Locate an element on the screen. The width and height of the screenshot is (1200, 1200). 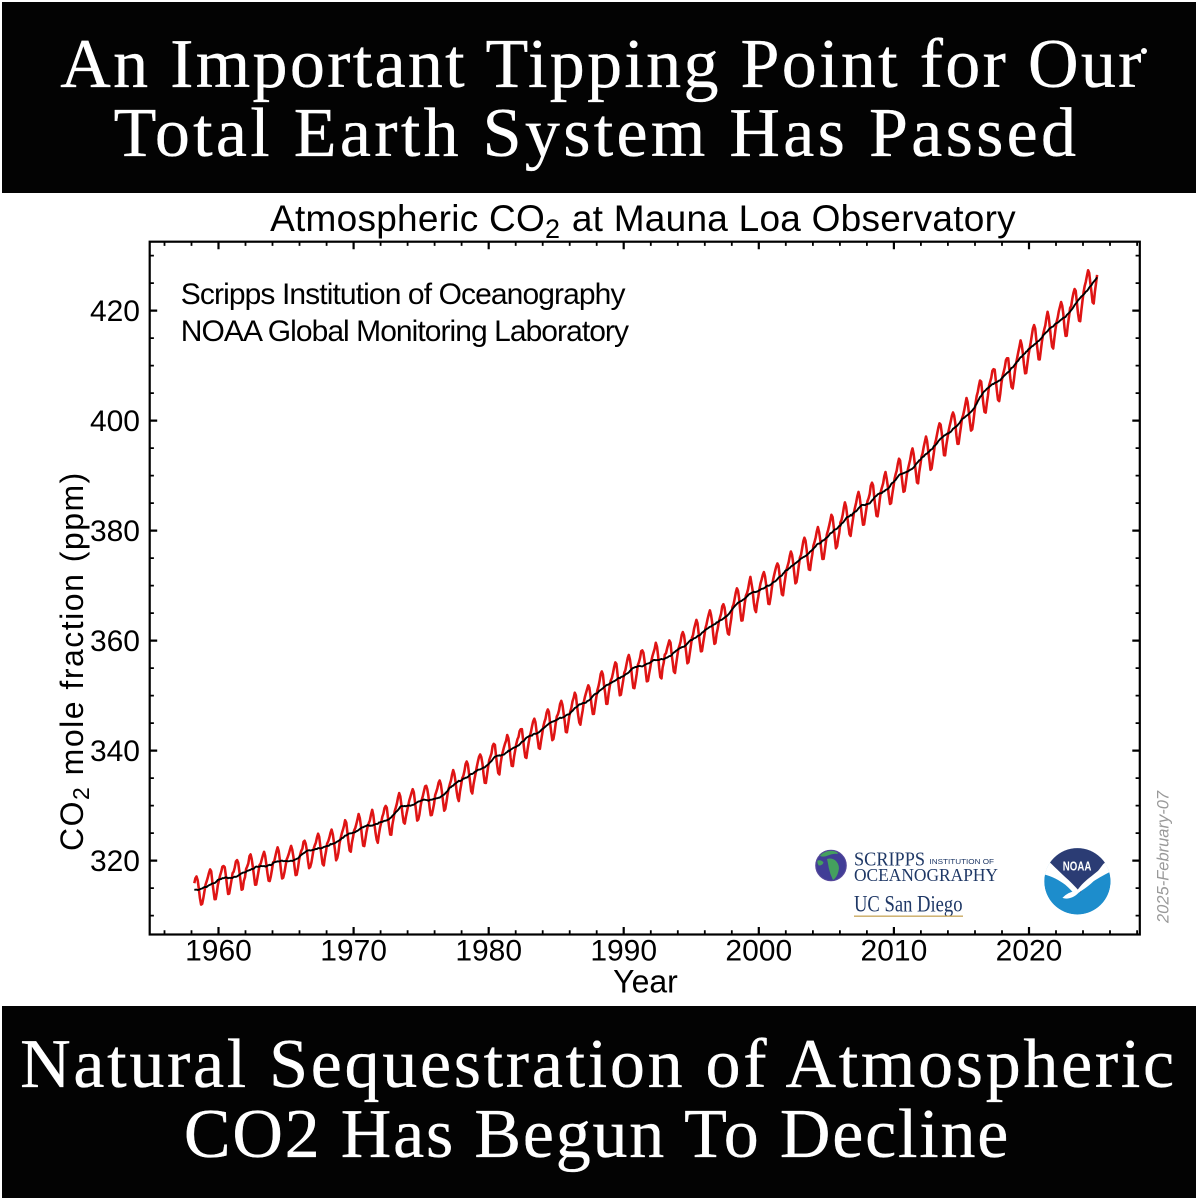
svg-text: 400 is located at coordinates (115, 421).